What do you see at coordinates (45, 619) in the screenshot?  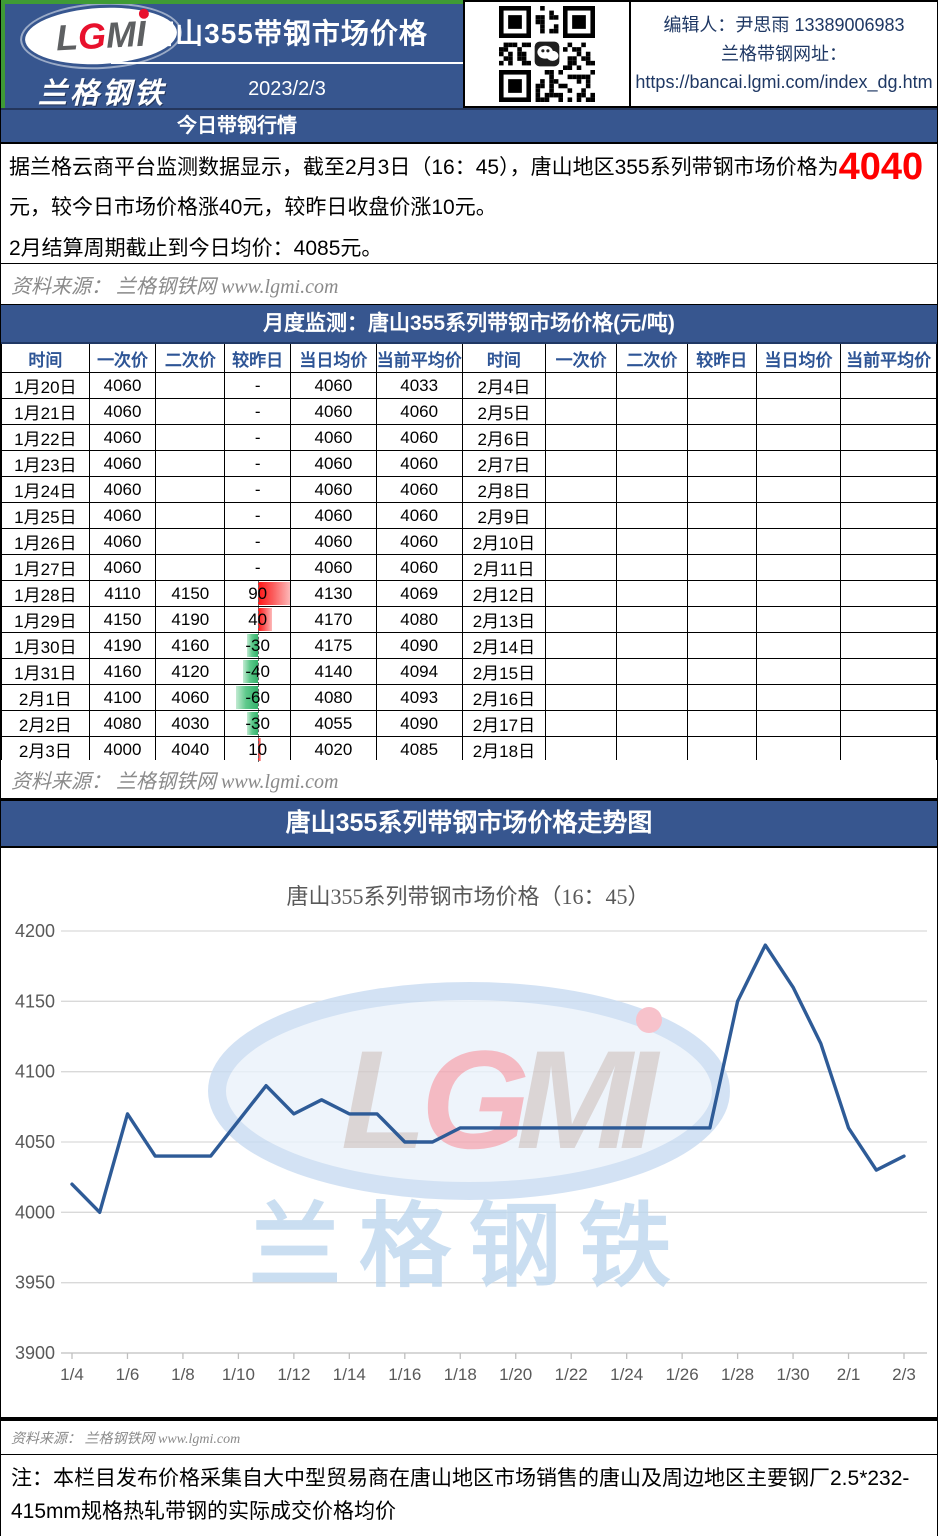 I see `table-cell: 1月29日` at bounding box center [45, 619].